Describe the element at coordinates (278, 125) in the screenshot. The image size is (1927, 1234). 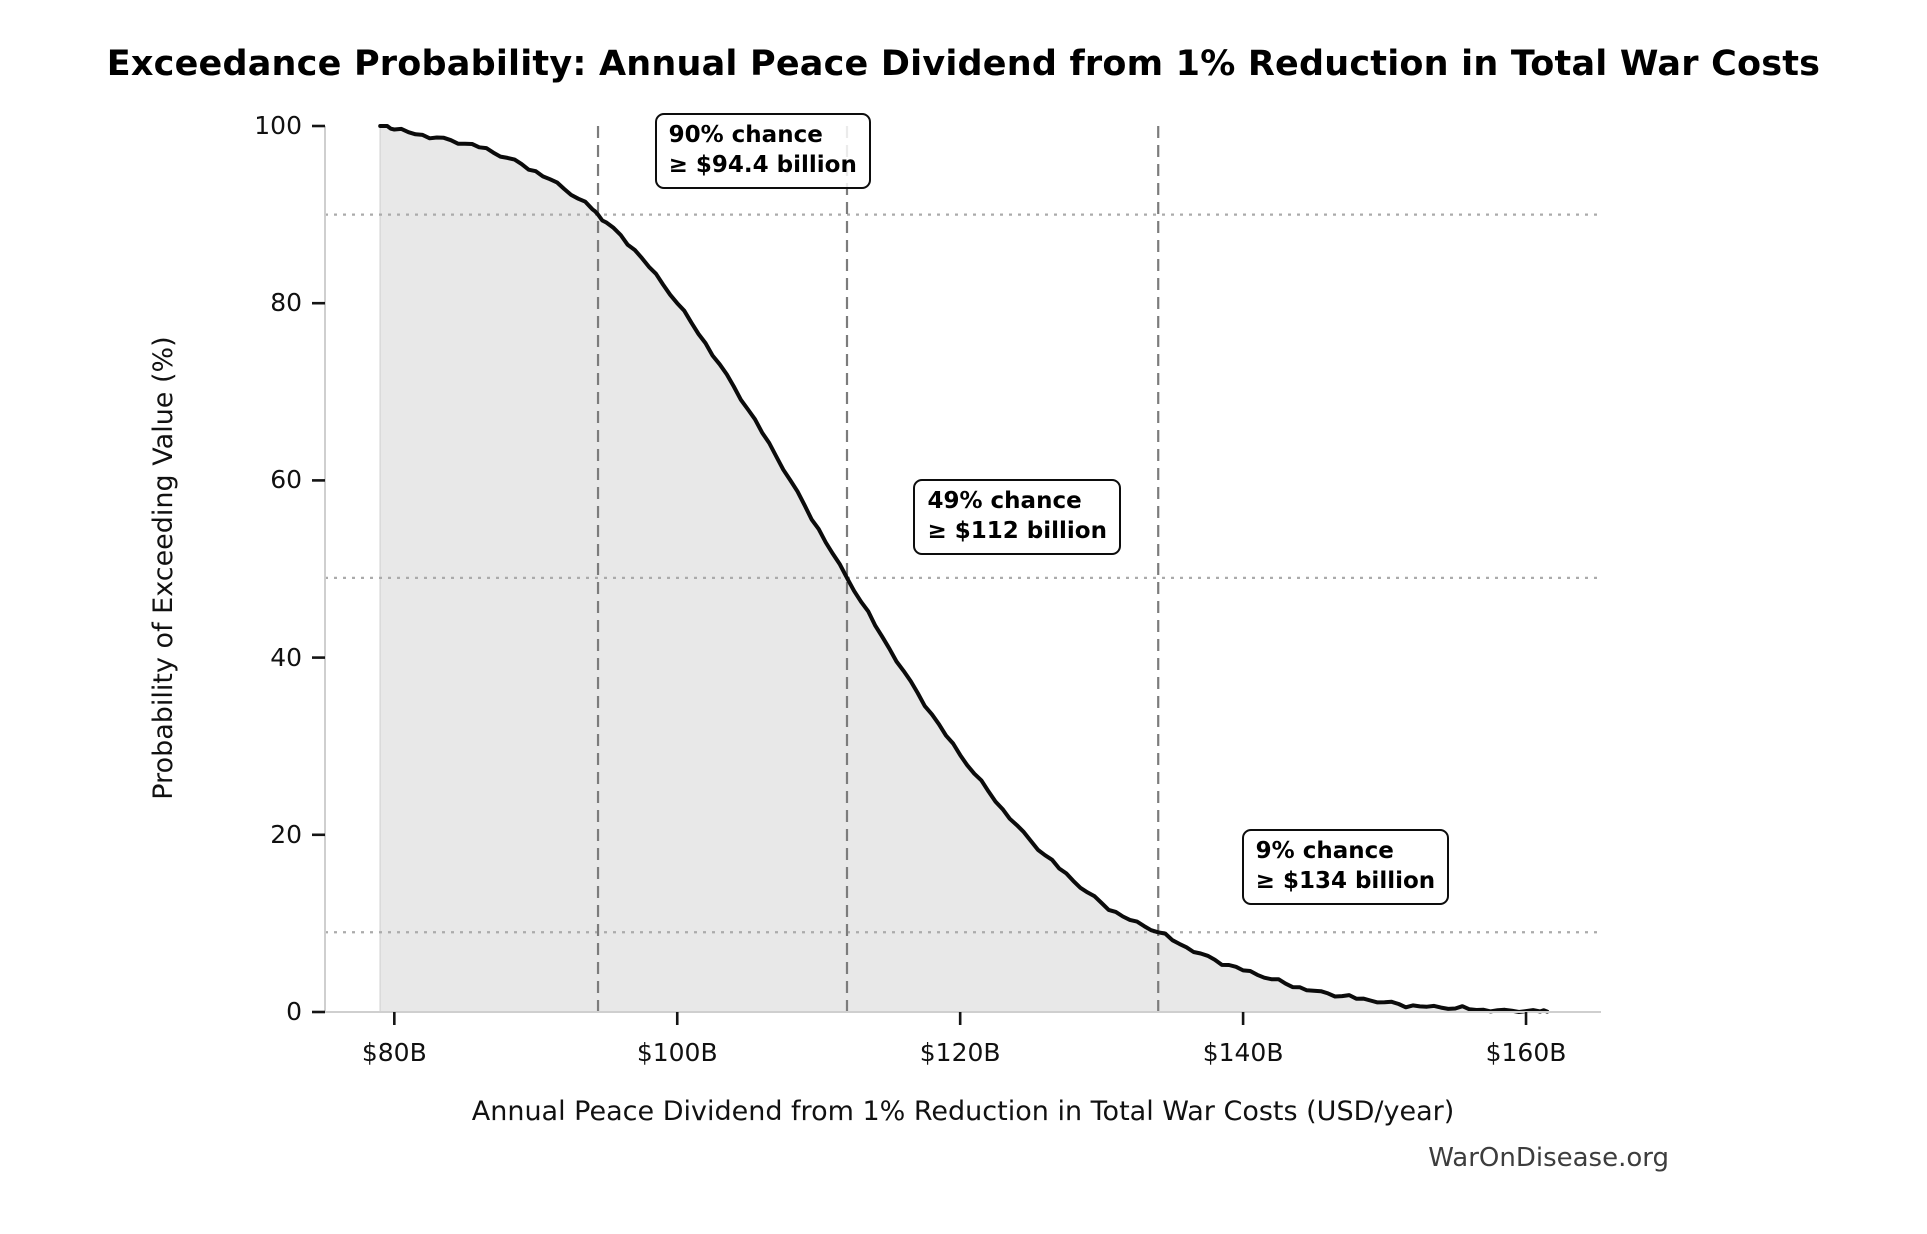
I see `y-tick-label-100: 100` at that location.